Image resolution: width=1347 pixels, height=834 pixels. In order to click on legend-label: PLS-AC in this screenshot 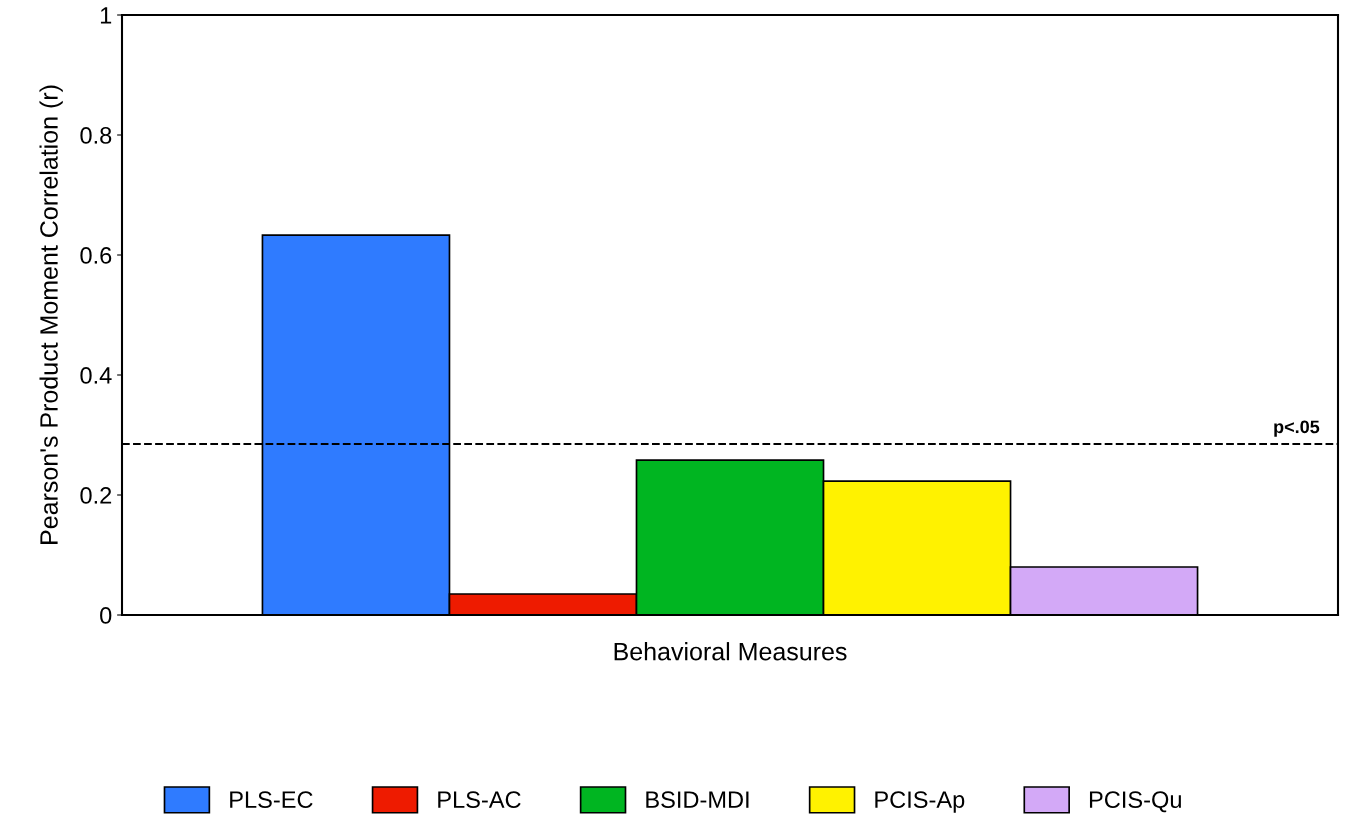, I will do `click(479, 800)`.